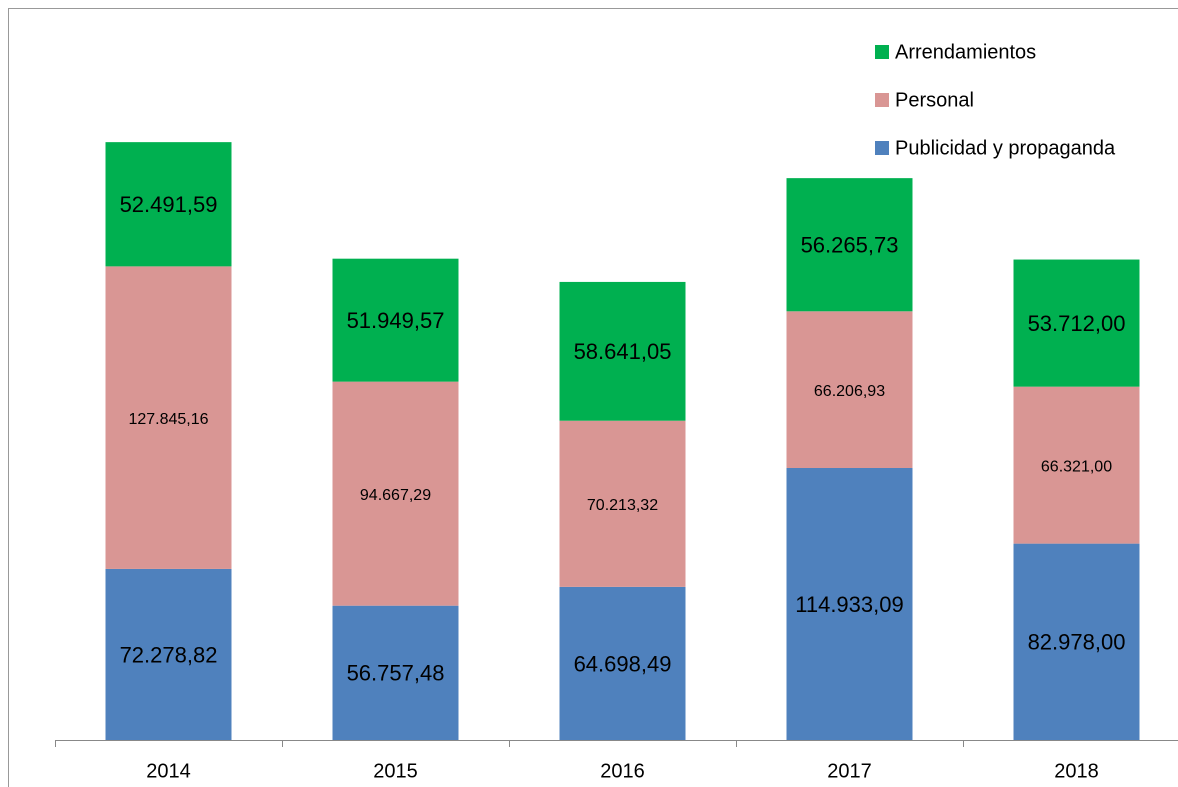 The width and height of the screenshot is (1178, 787). I want to click on value-label: 64.698,49, so click(623, 663).